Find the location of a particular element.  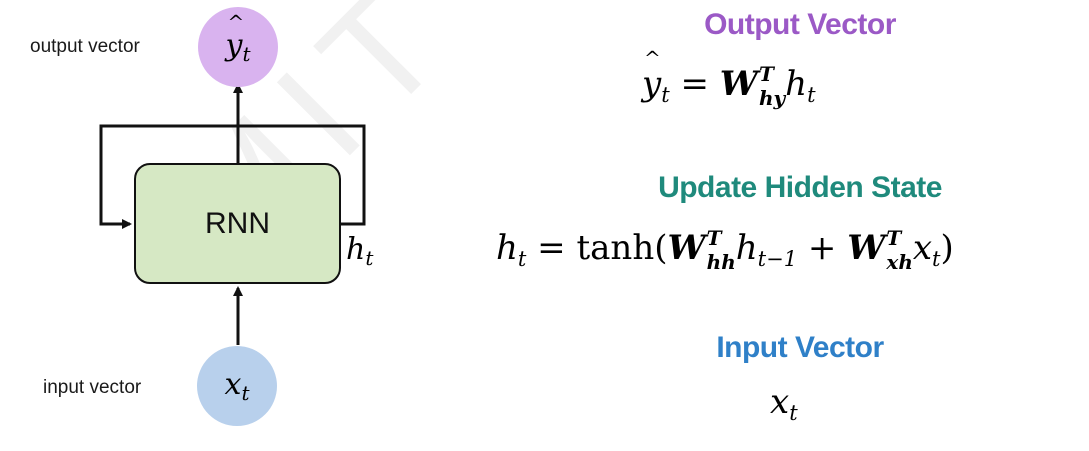

output-vector-label: output vector is located at coordinates (85, 46).